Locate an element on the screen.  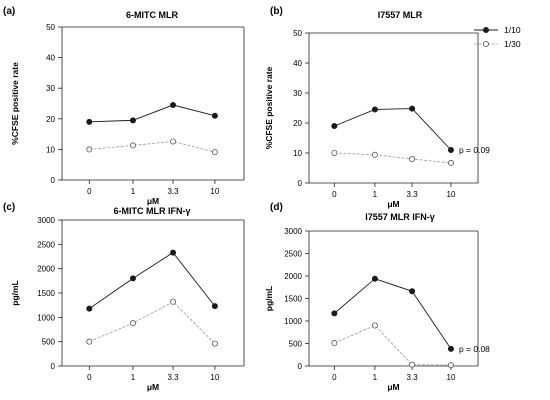
panel-d-x-ticks: 0 1 3.3 10 is located at coordinates (394, 374).